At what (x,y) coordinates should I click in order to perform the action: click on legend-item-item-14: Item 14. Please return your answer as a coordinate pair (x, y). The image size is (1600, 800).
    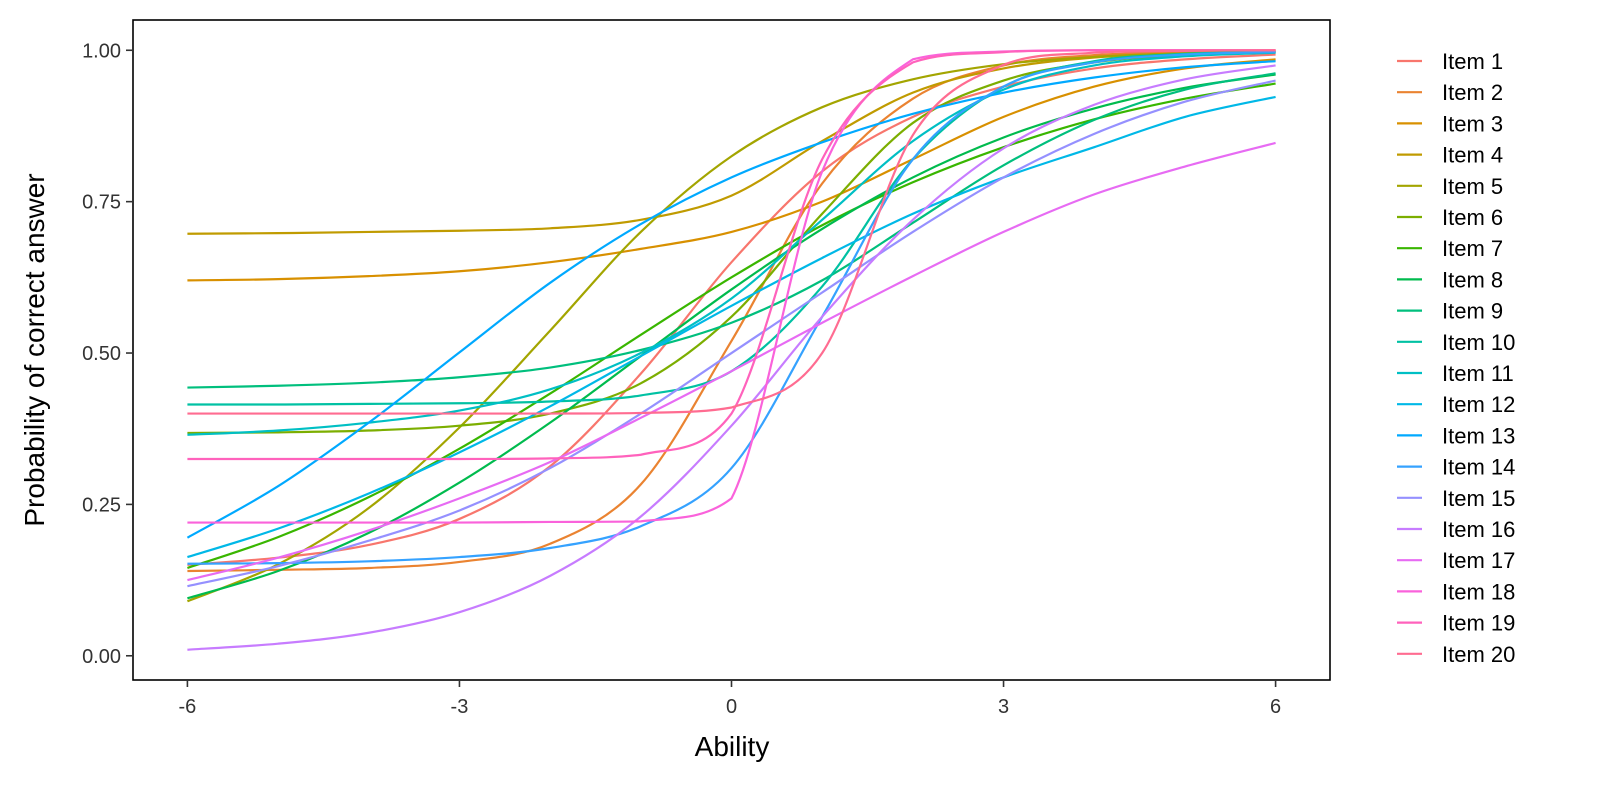
    Looking at the image, I should click on (1456, 467).